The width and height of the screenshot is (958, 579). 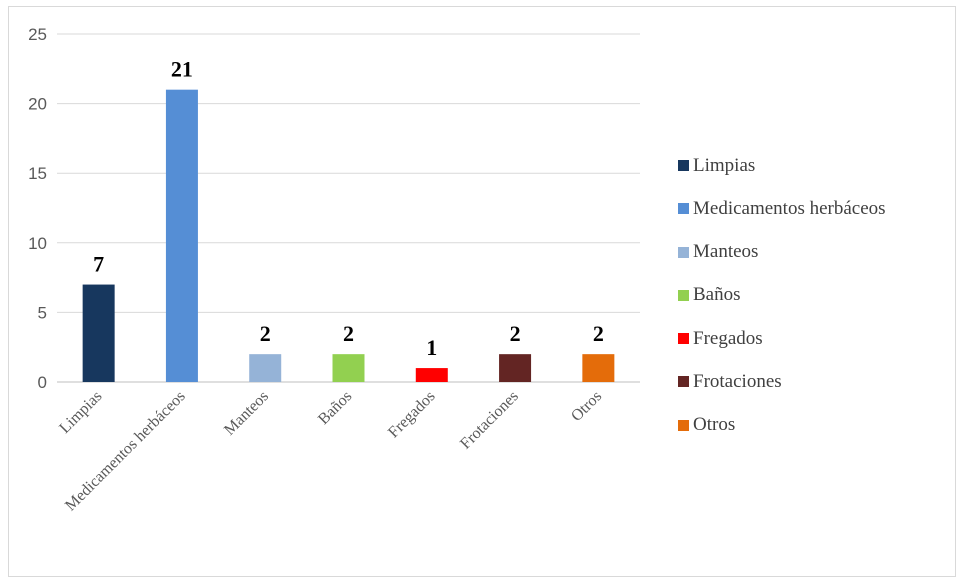 I want to click on data-label-5: 2, so click(x=515, y=333).